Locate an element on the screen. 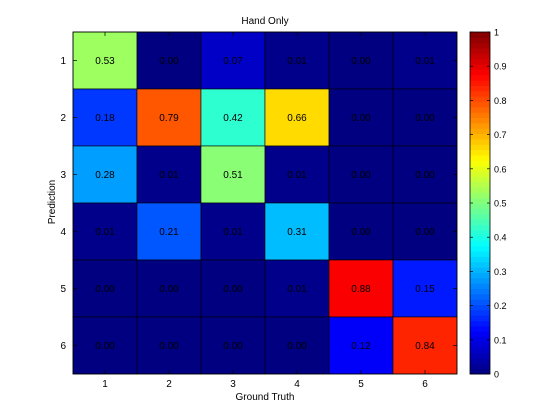  x-tick-label: 6 is located at coordinates (425, 384).